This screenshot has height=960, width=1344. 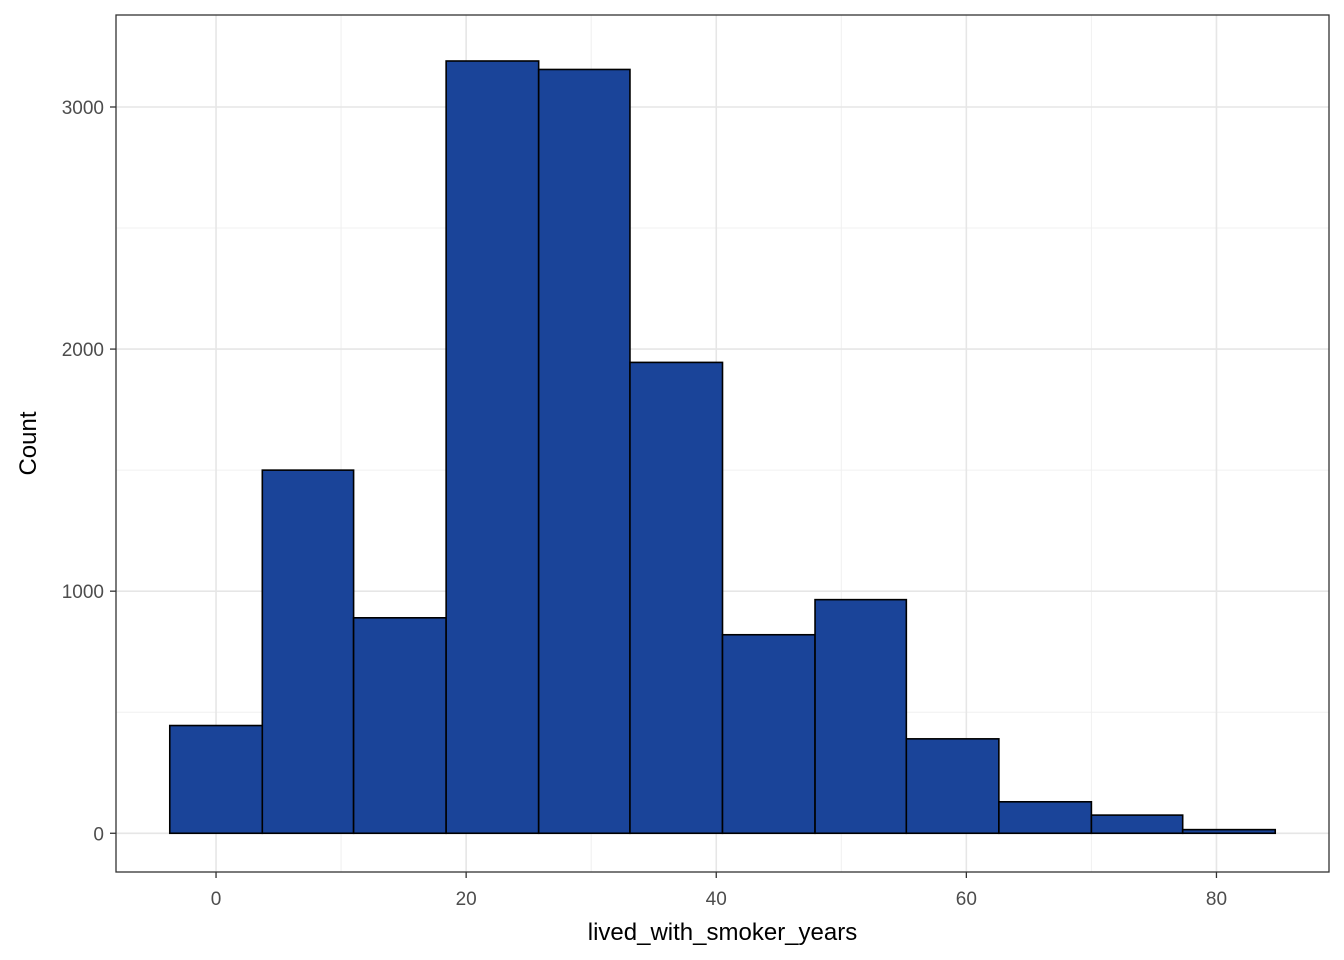 I want to click on y-tick-label: 1000, so click(x=83, y=592).